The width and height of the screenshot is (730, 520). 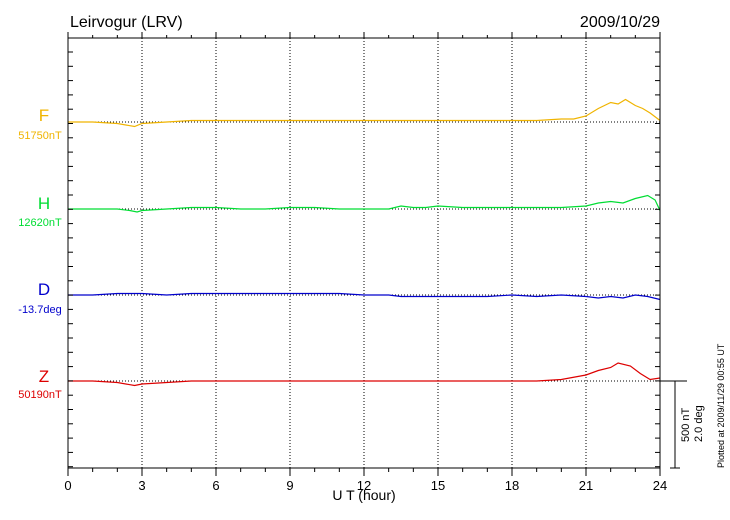 I want to click on x-tick-label-6: 6, so click(x=215, y=485).